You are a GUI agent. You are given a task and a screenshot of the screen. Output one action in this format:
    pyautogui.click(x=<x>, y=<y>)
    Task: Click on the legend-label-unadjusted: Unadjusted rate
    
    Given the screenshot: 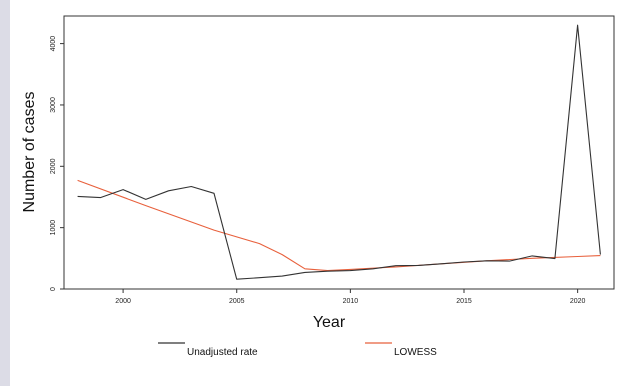 What is the action you would take?
    pyautogui.click(x=222, y=352)
    